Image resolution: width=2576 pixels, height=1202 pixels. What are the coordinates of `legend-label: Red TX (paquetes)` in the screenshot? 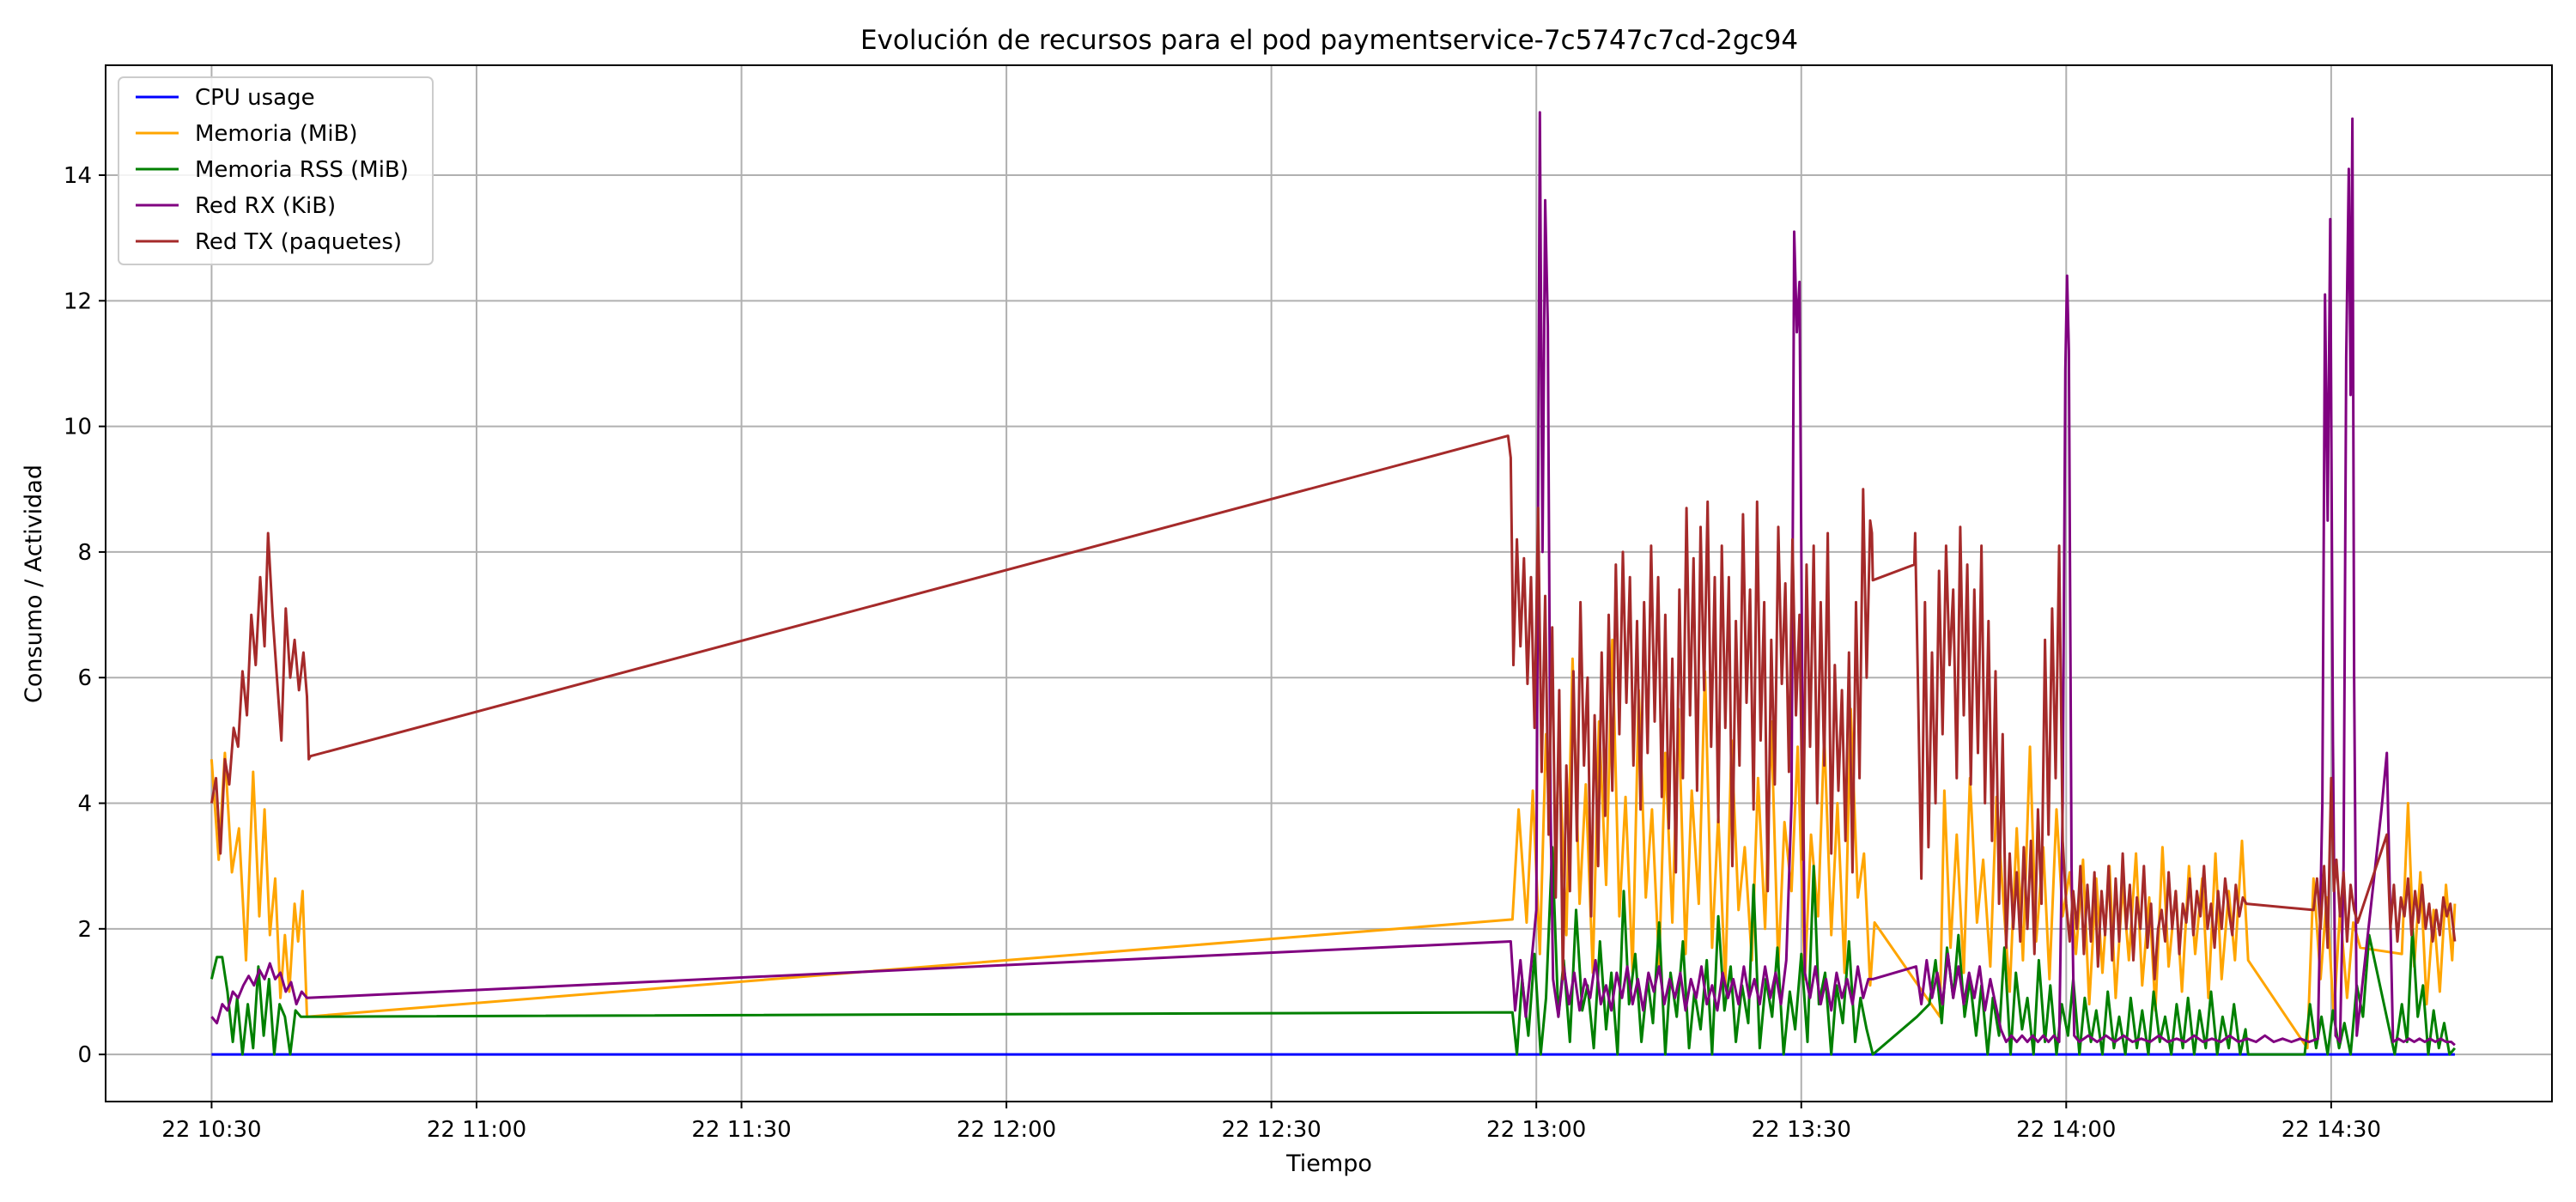 It's located at (298, 242).